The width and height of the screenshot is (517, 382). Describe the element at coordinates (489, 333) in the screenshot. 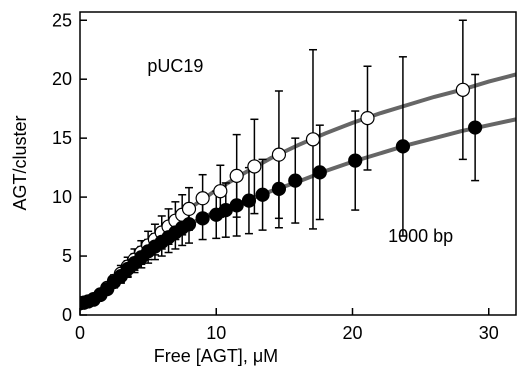

I see `x-tick-label: 30` at that location.